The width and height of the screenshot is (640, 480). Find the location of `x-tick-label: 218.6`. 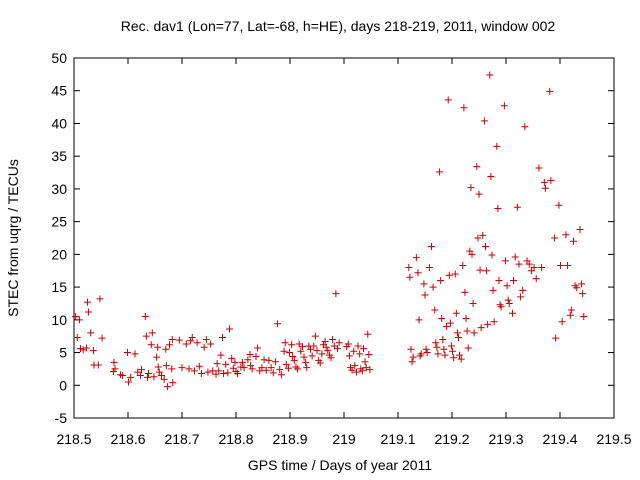

x-tick-label: 218.6 is located at coordinates (127, 439).